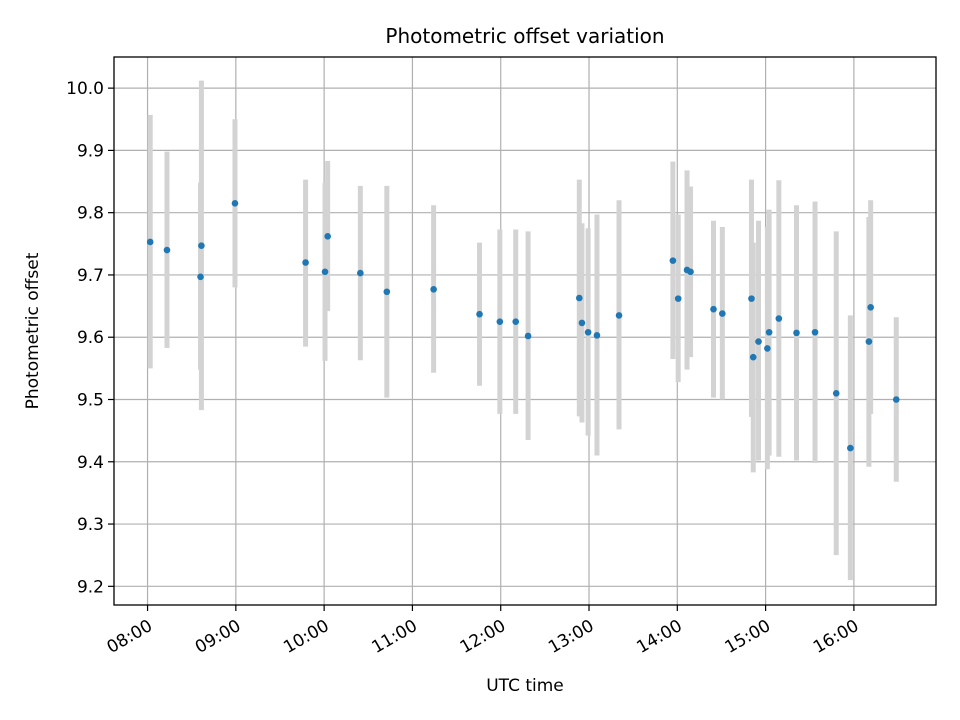 The image size is (960, 720). What do you see at coordinates (90, 587) in the screenshot?
I see `y-tick-label: 9.2` at bounding box center [90, 587].